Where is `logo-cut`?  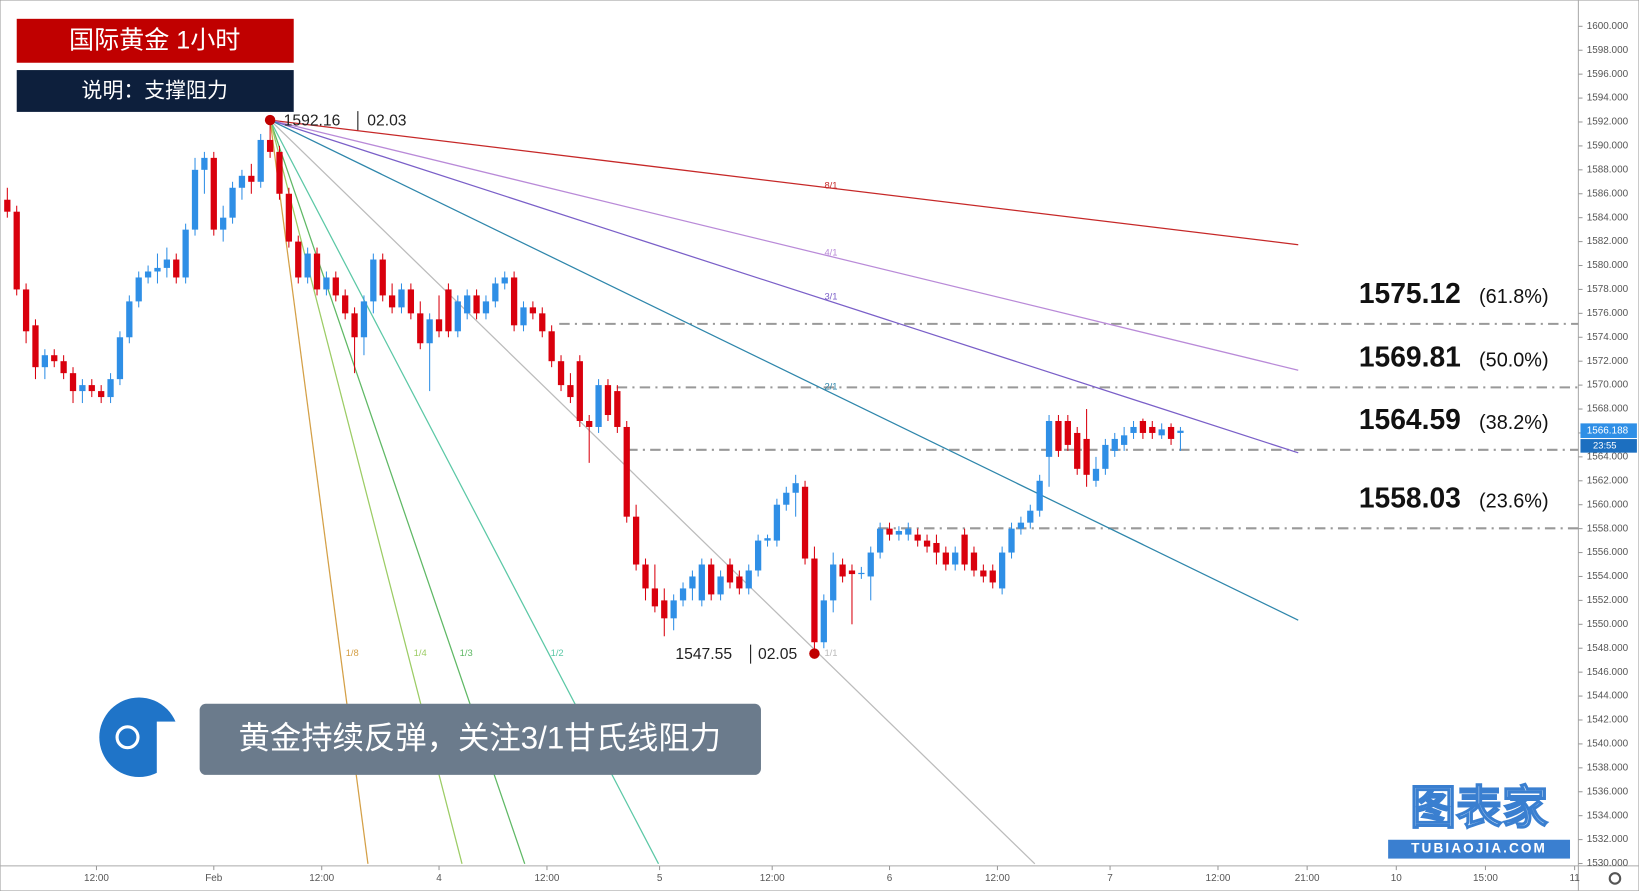 logo-cut is located at coordinates (172, 750).